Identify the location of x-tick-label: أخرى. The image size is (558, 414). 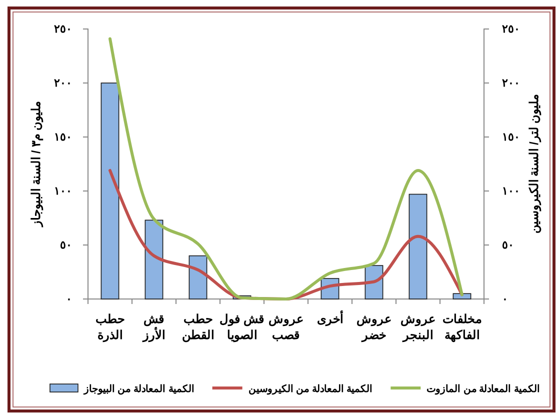
(330, 319).